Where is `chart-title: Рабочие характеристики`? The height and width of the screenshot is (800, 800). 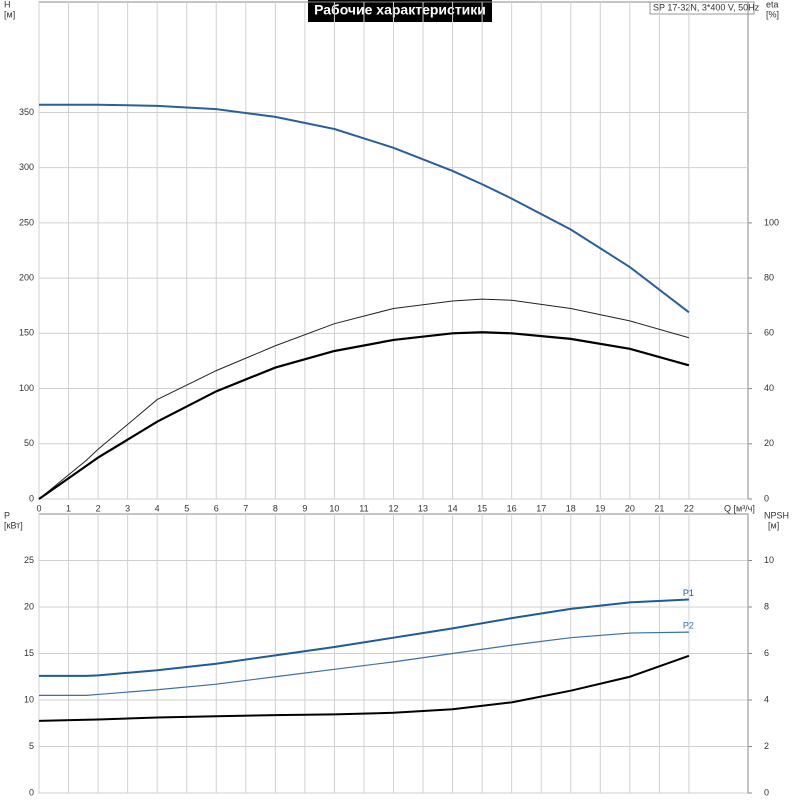 chart-title: Рабочие характеристики is located at coordinates (400, 10).